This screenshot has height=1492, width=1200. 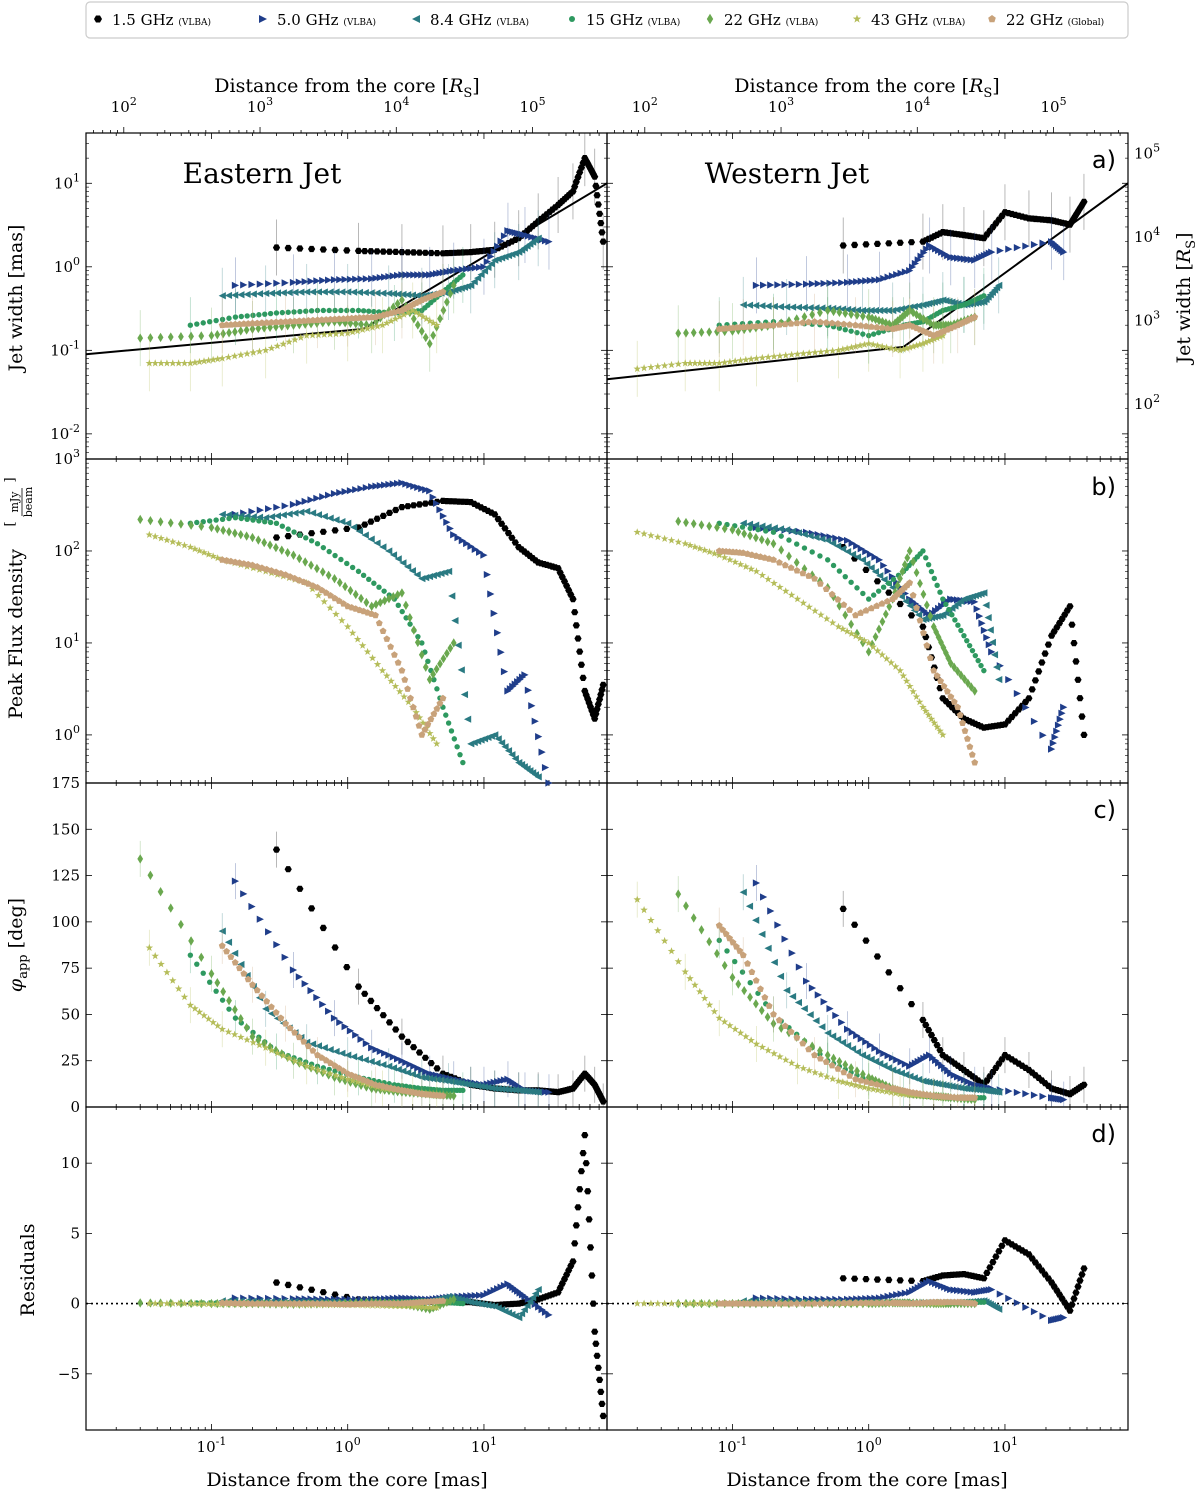 What do you see at coordinates (260, 105) in the screenshot?
I see `top-x-tick-label: 10³` at bounding box center [260, 105].